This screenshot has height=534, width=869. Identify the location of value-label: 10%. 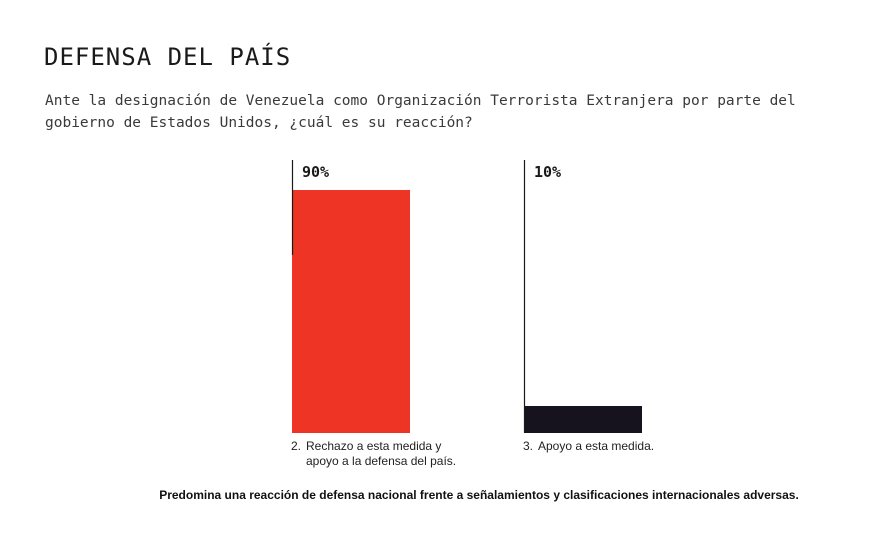
(547, 172).